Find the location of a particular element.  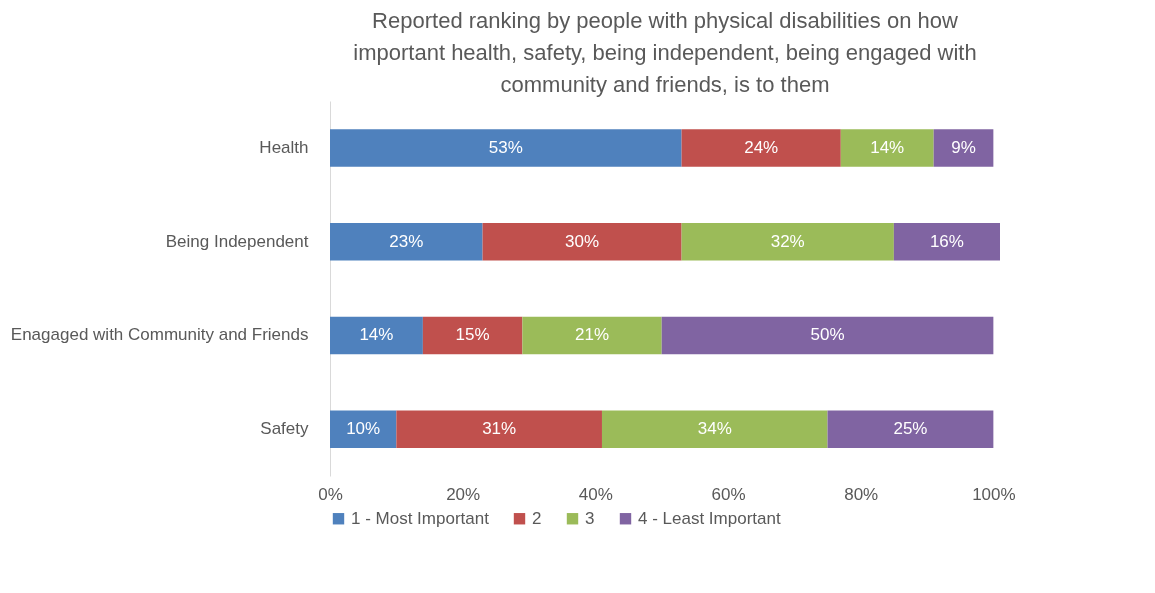

chart-title: Reported ranking by people with physical disabilities on how important health, safety, being independent, being engaged with community and friends, is to them is located at coordinates (665, 52).